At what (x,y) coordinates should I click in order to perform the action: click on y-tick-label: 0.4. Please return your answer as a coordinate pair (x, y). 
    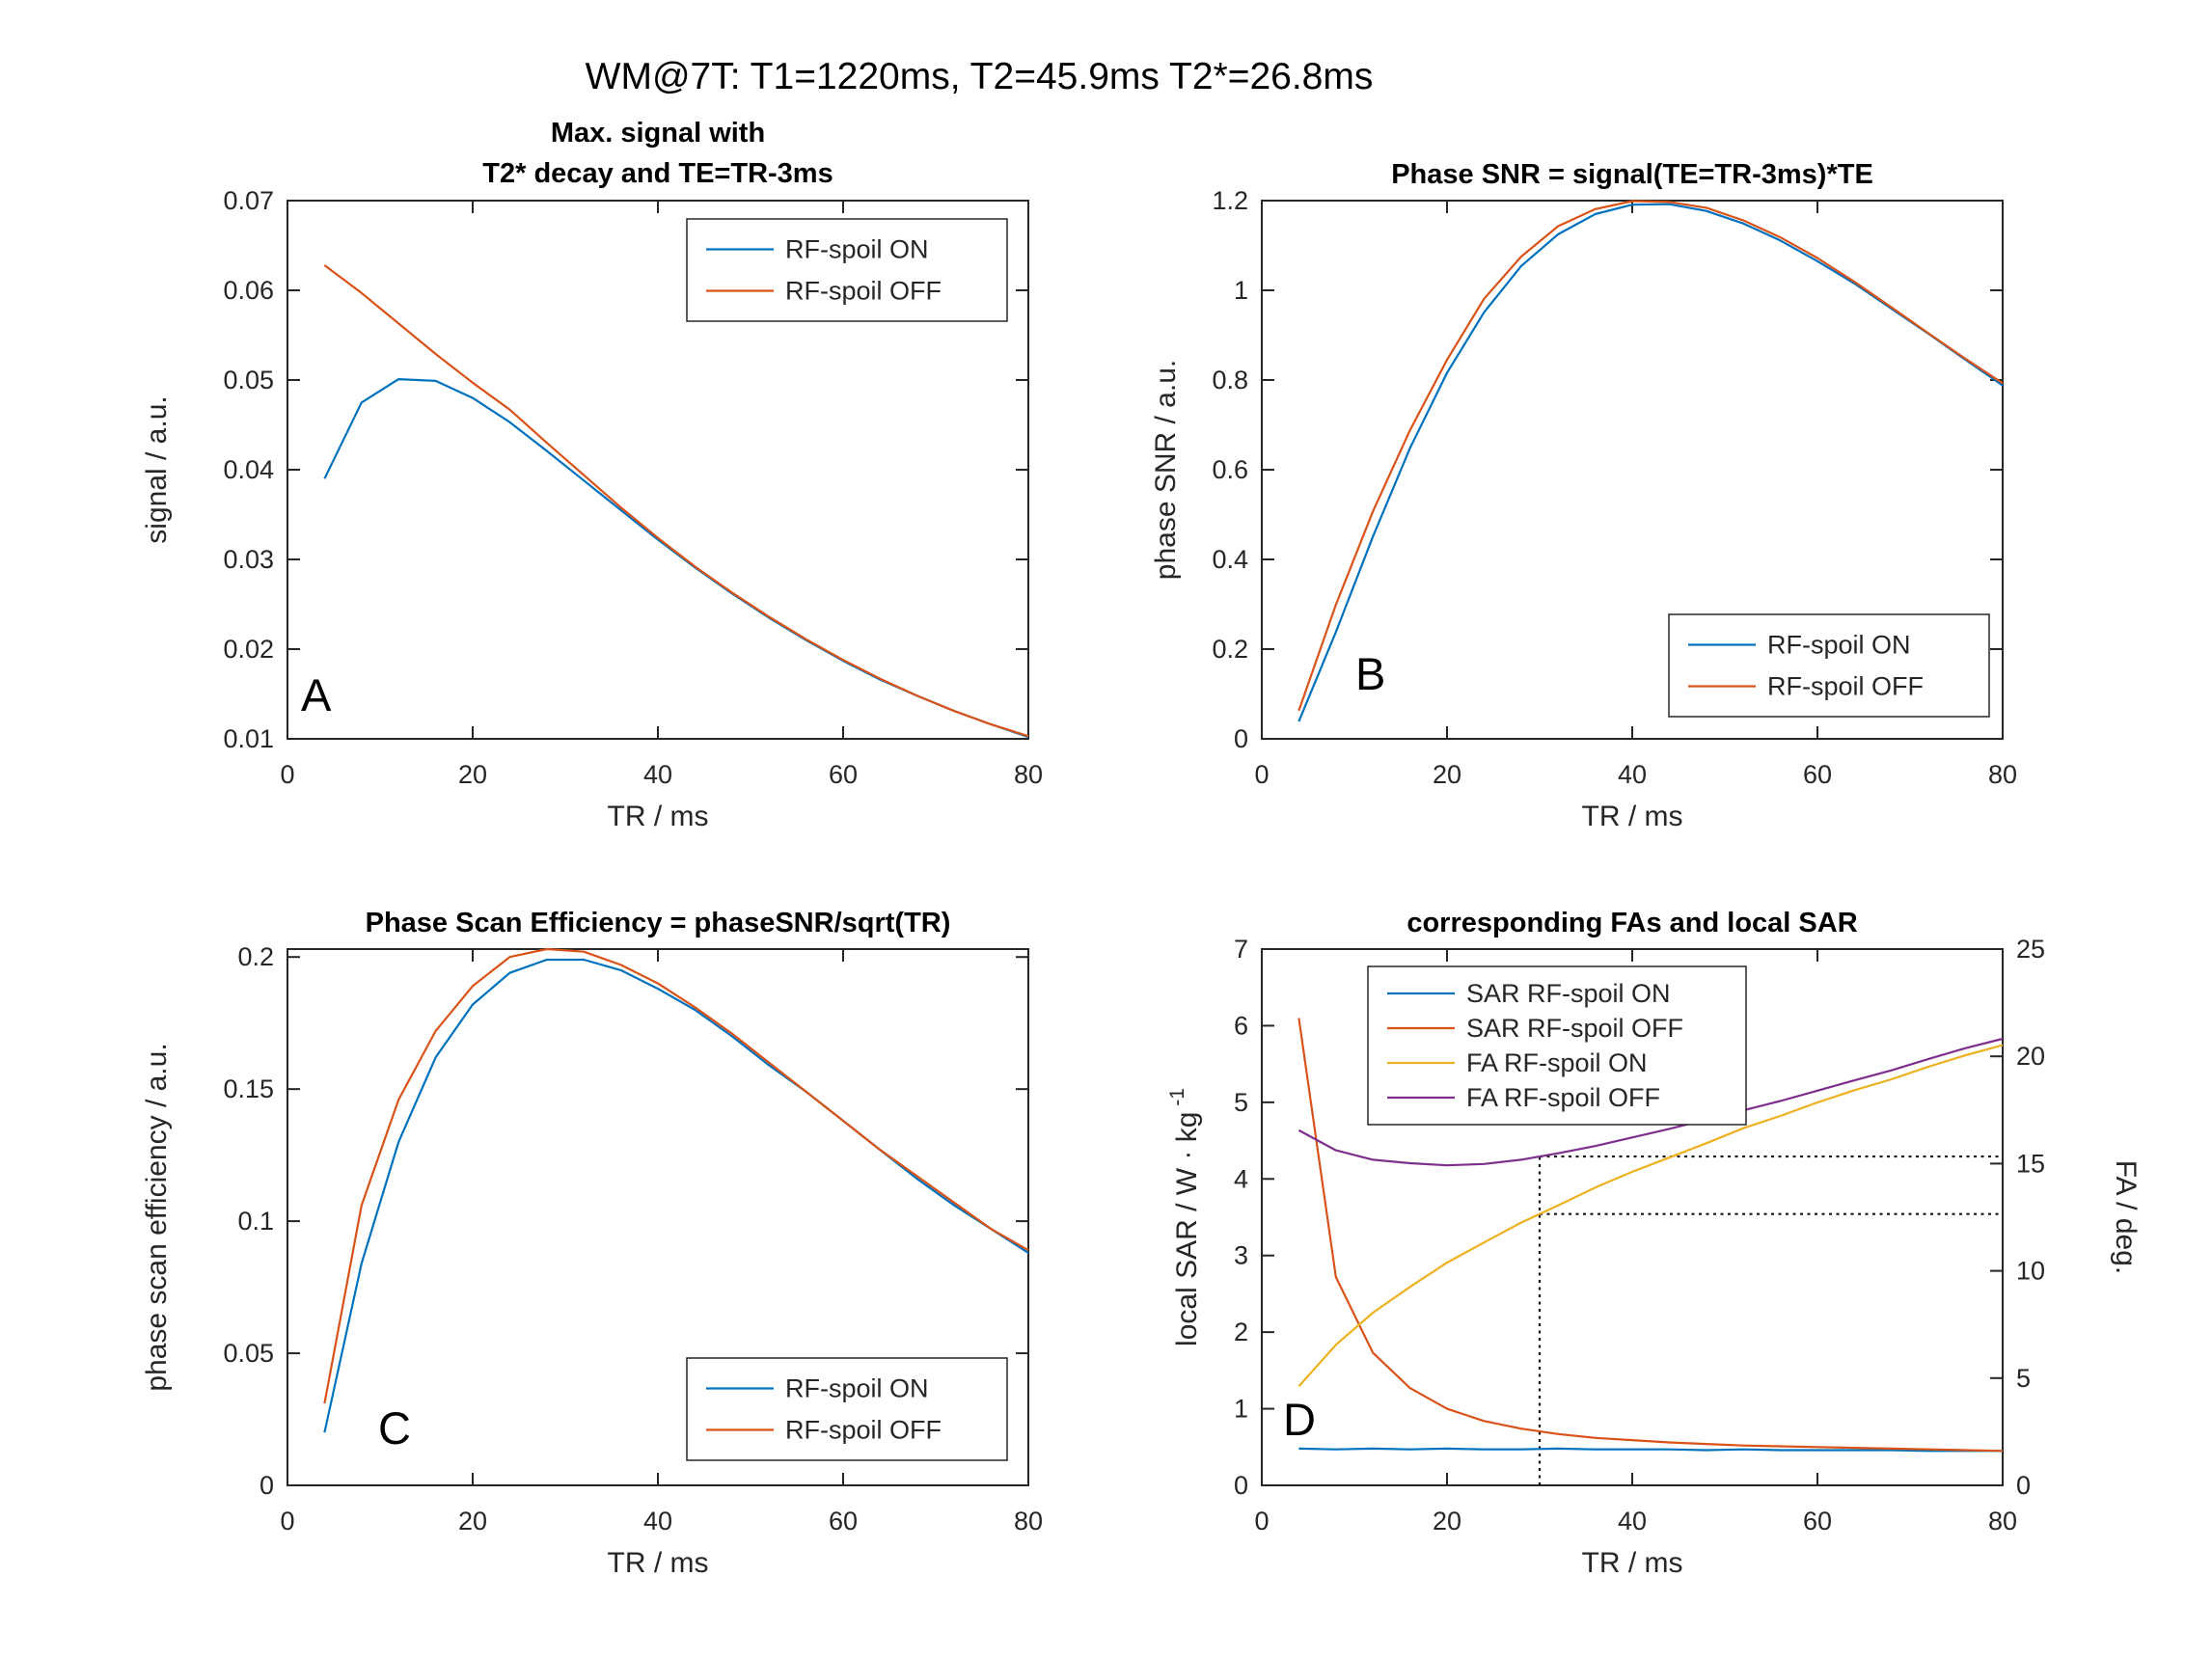
    Looking at the image, I should click on (1230, 560).